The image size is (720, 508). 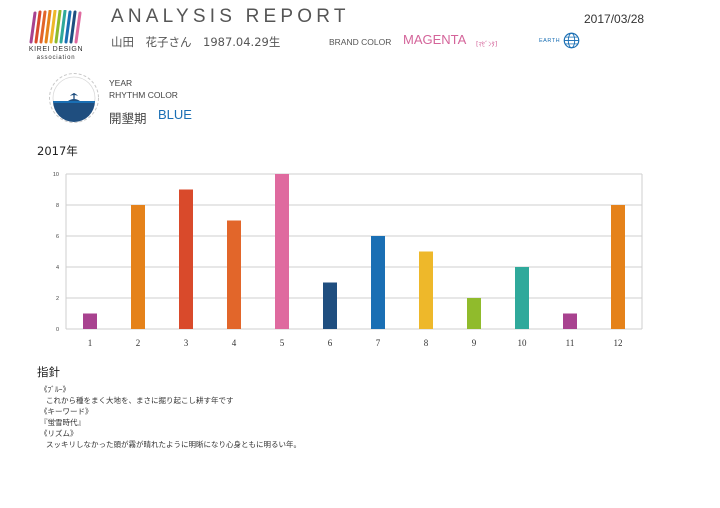 What do you see at coordinates (143, 95) in the screenshot?
I see `rhythm-color-label: RHYTHM COLOR` at bounding box center [143, 95].